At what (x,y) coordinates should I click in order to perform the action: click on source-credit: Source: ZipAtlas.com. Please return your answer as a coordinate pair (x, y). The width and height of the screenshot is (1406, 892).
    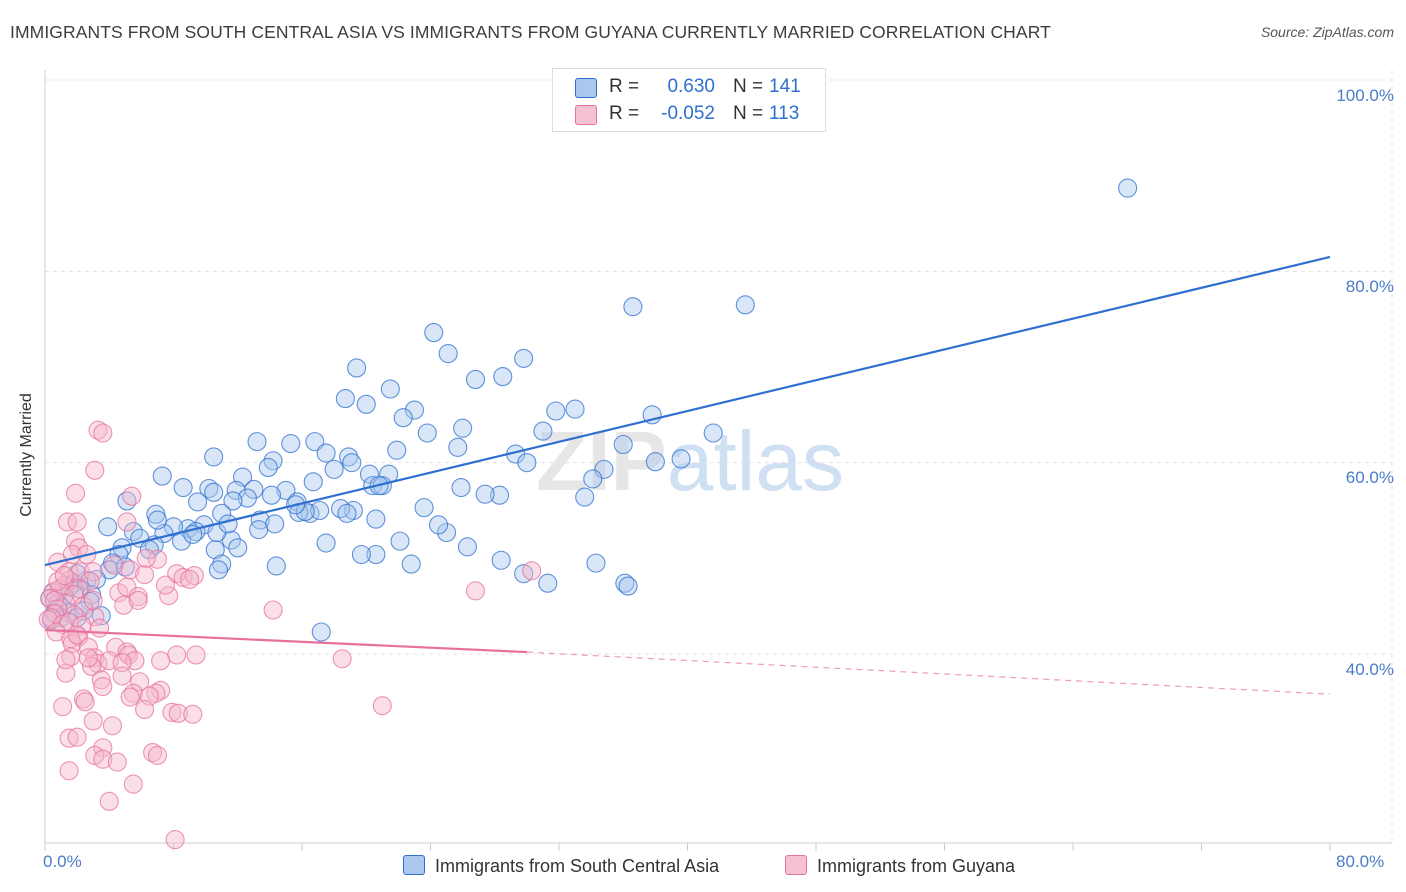
    Looking at the image, I should click on (1327, 32).